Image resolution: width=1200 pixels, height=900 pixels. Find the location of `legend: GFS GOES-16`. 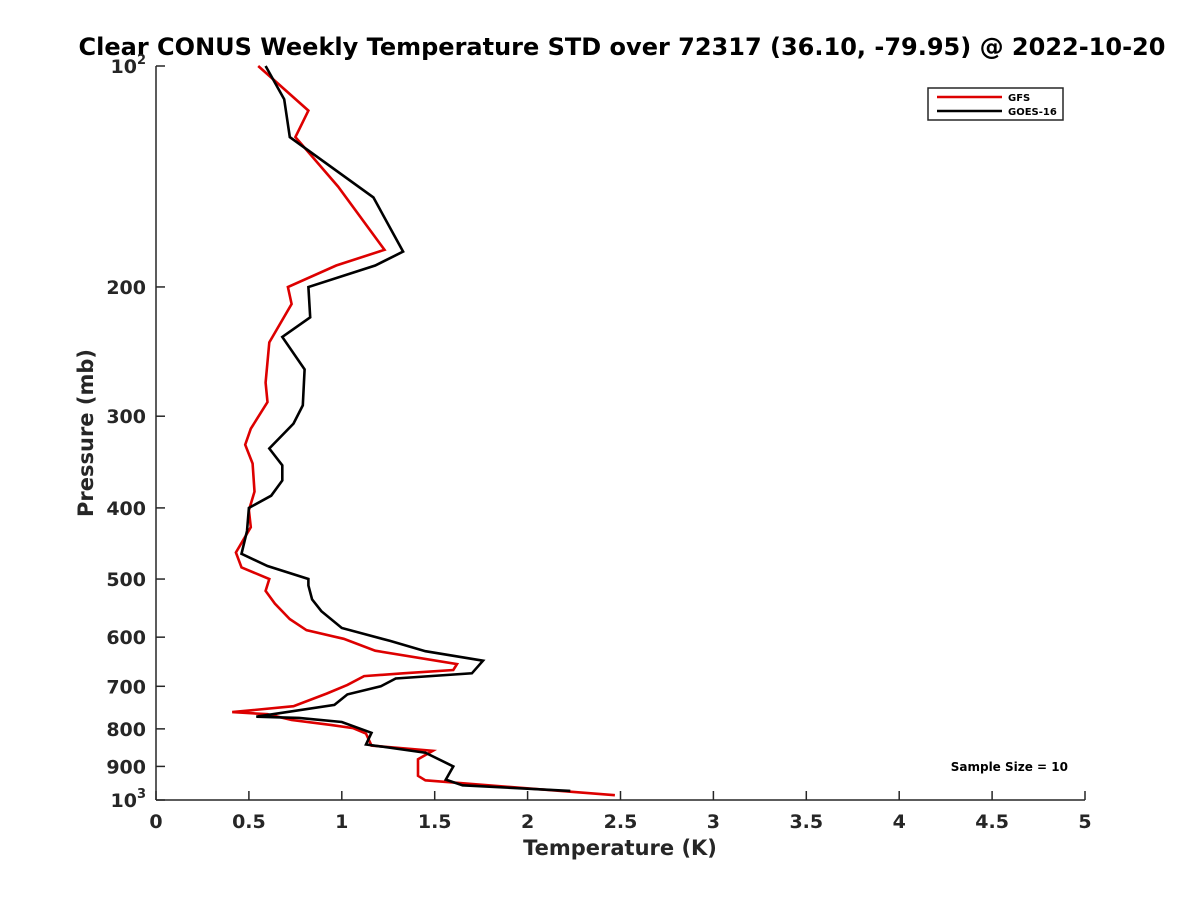

legend: GFS GOES-16 is located at coordinates (995, 104).